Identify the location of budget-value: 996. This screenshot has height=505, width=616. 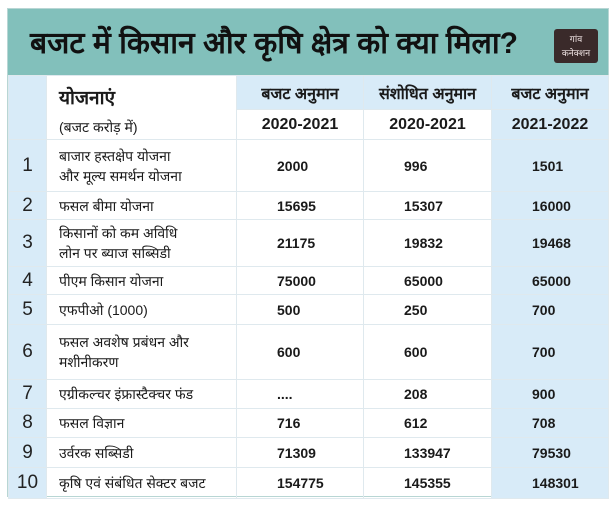
(427, 165).